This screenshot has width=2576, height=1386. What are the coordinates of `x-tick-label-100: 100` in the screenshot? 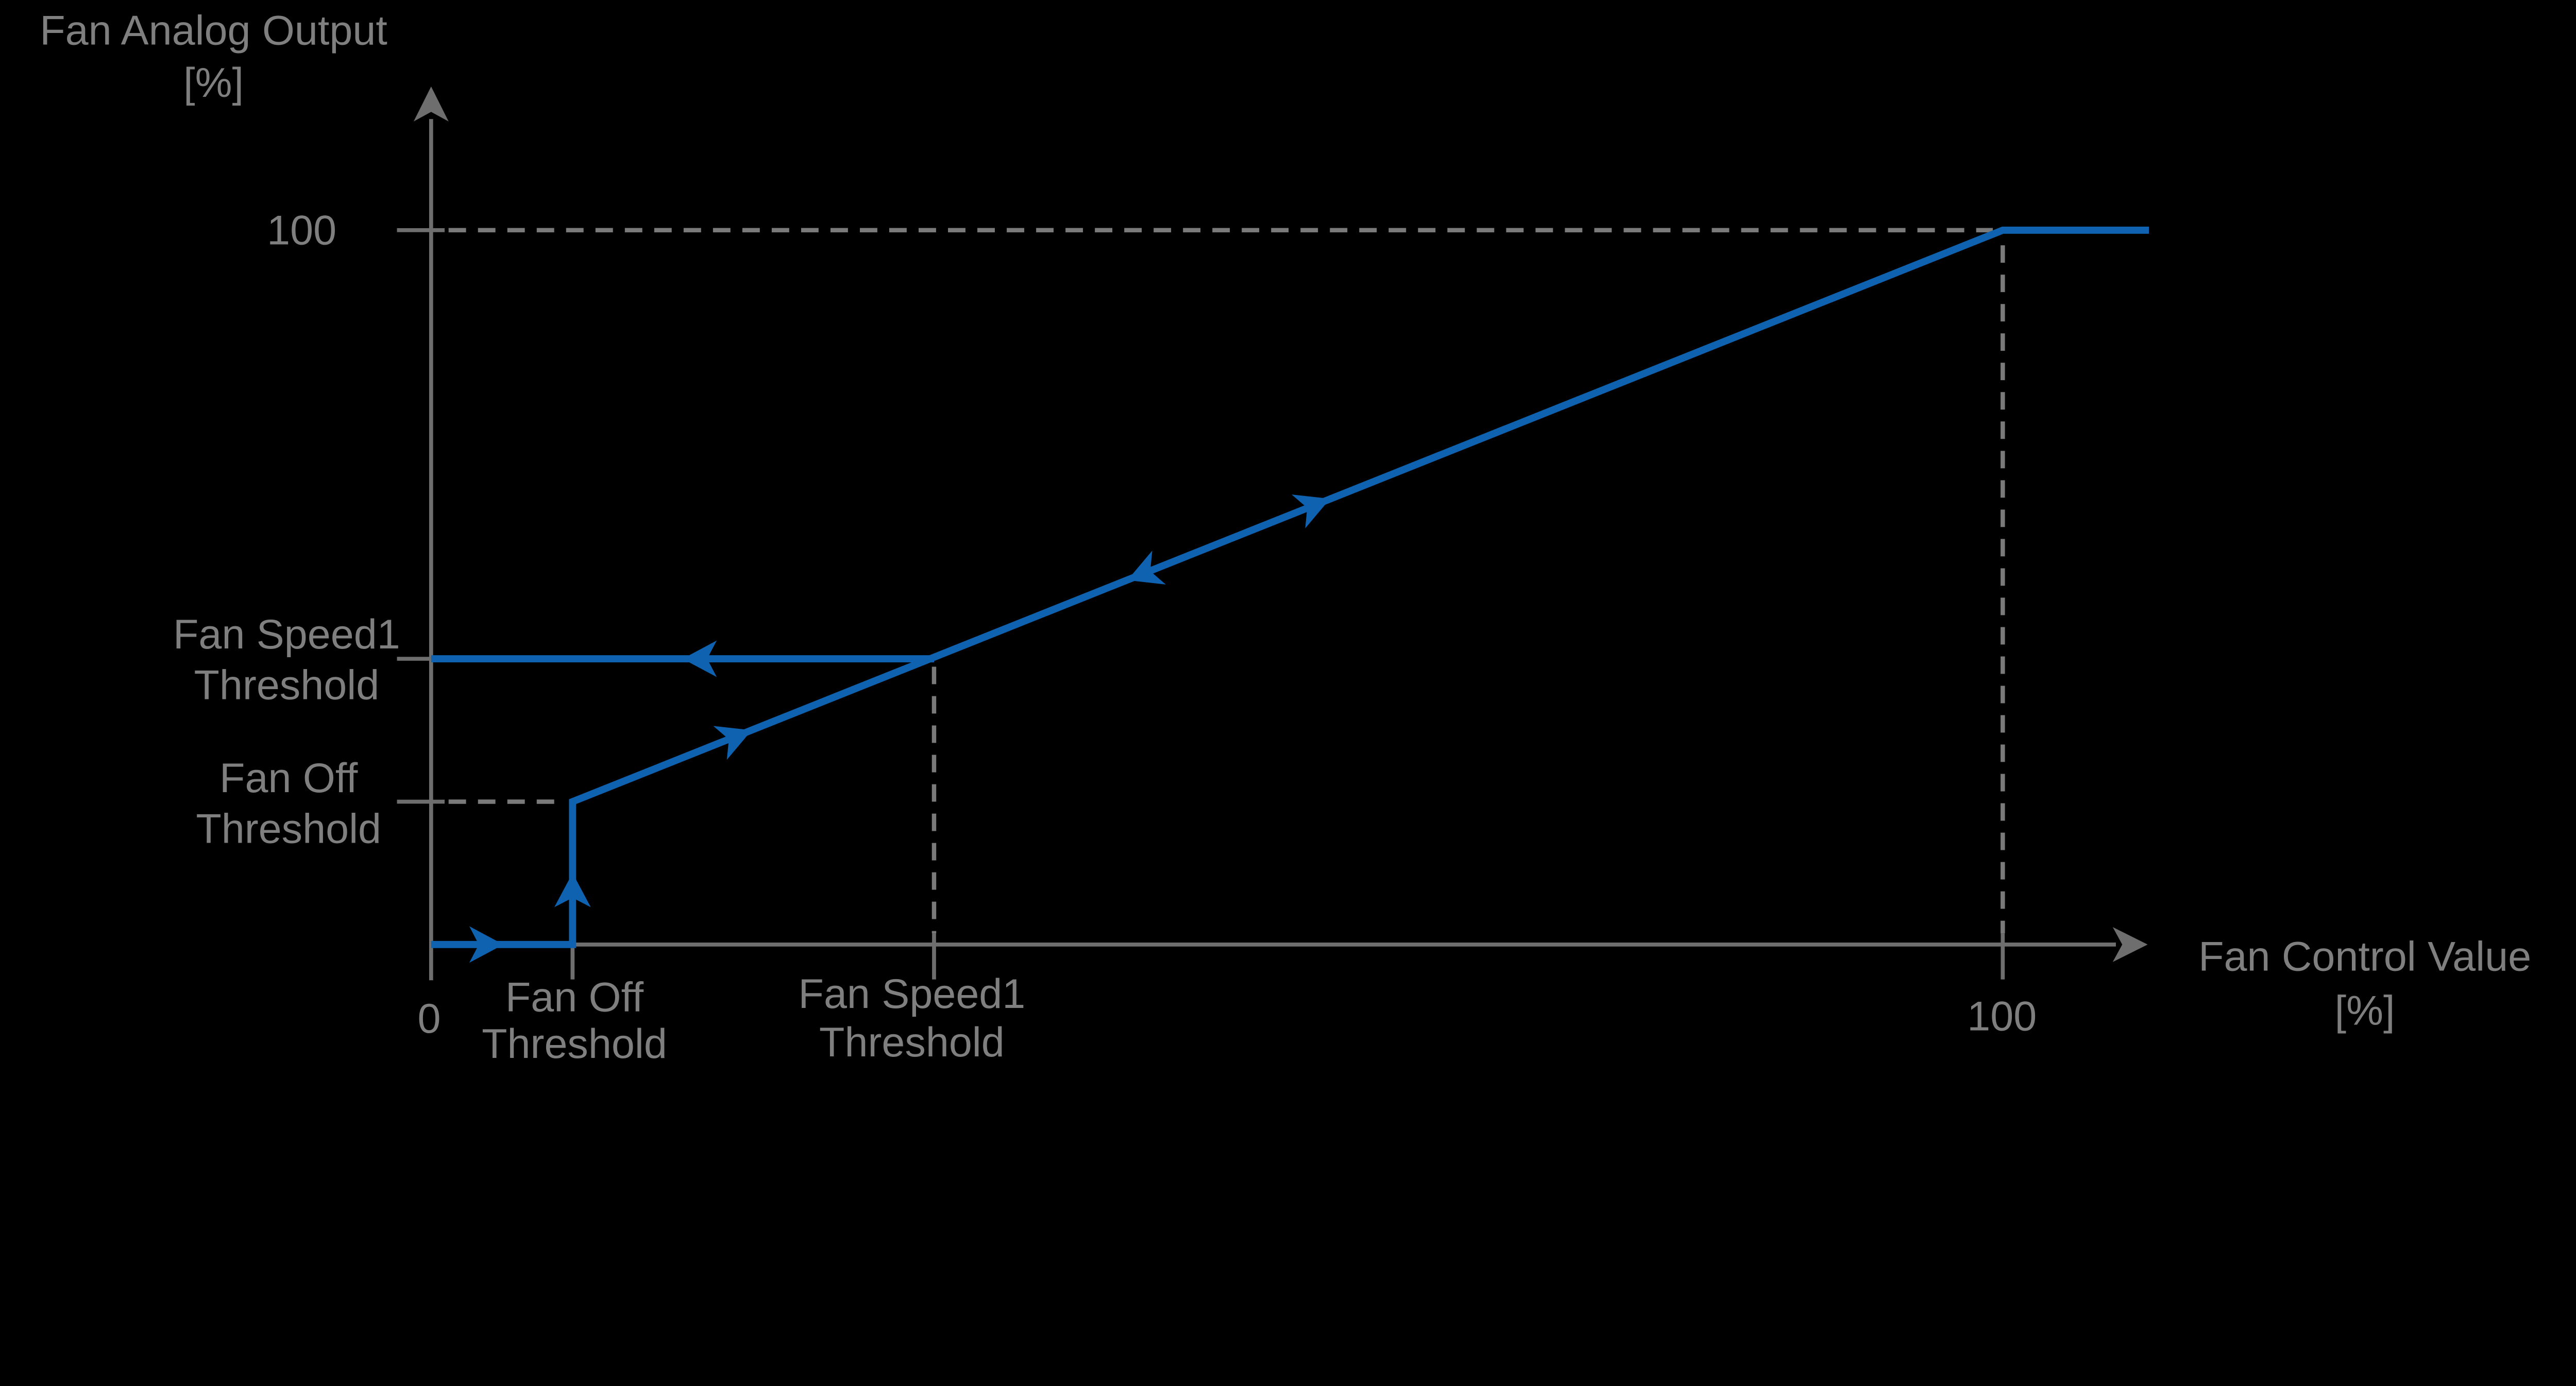 It's located at (2002, 1016).